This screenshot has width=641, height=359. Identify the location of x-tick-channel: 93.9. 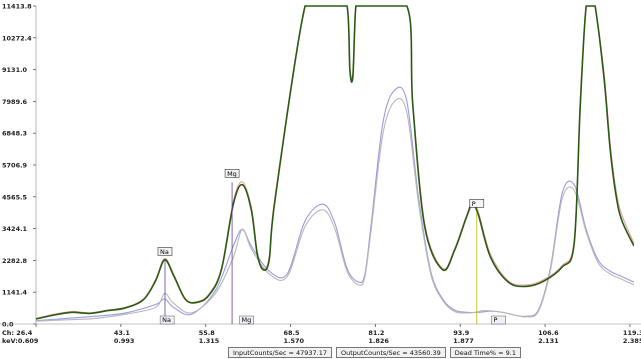
(461, 333).